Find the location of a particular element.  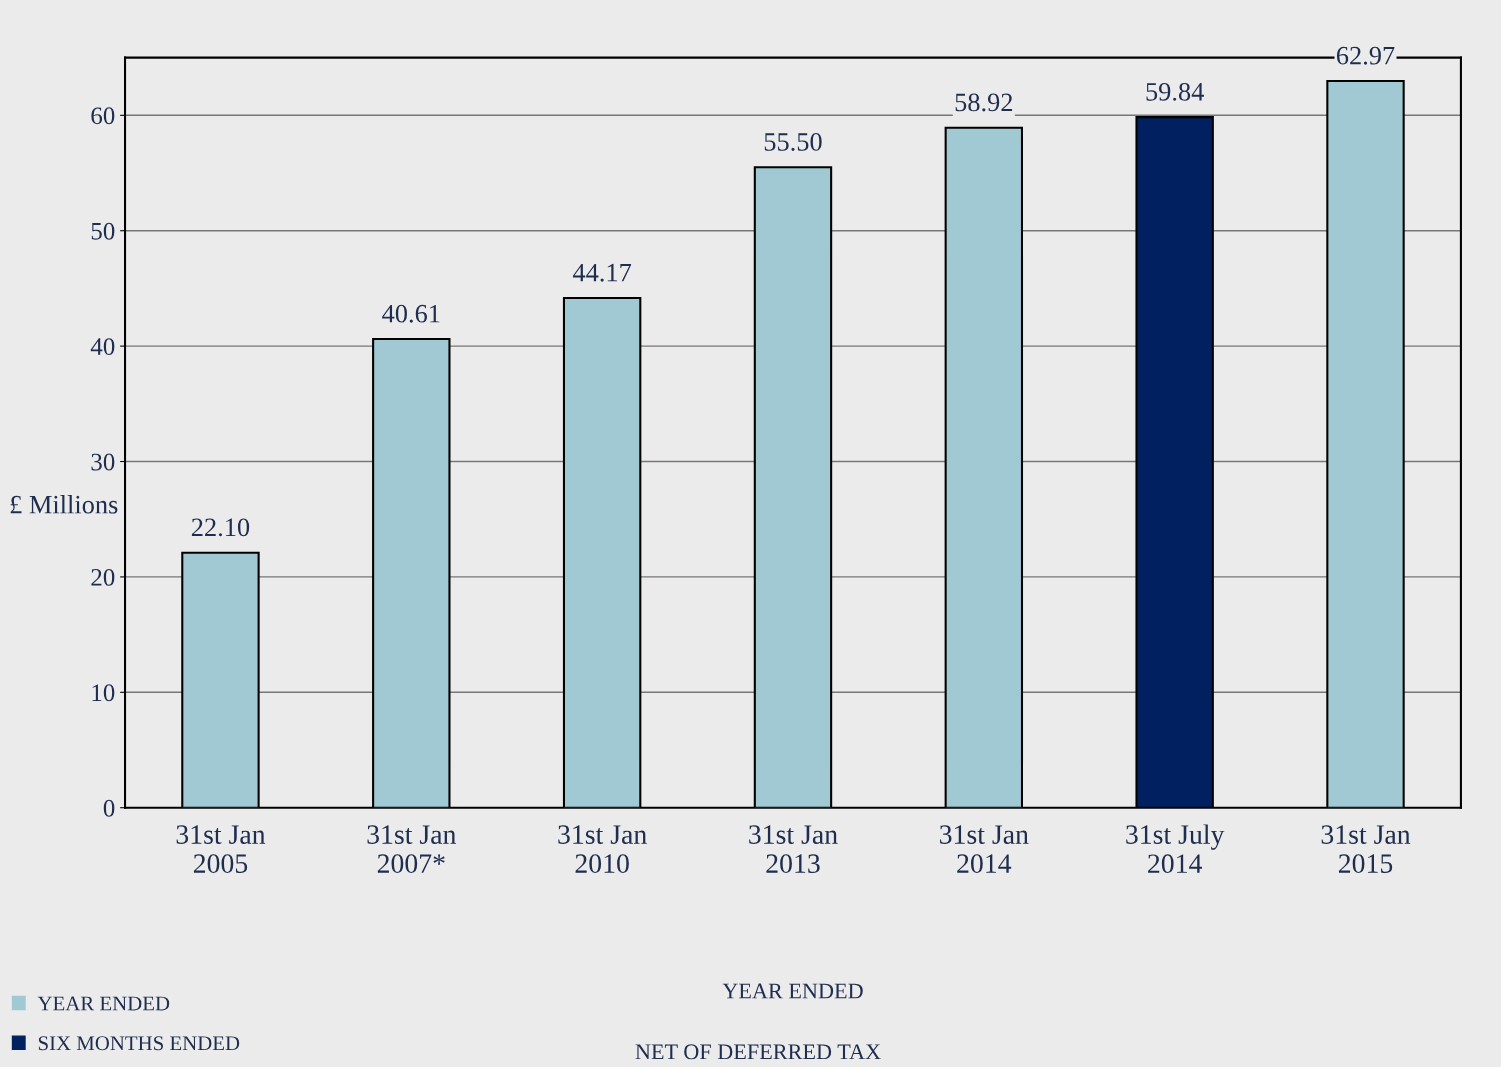

legend-label: SIX MONTHS ENDED is located at coordinates (139, 1043).